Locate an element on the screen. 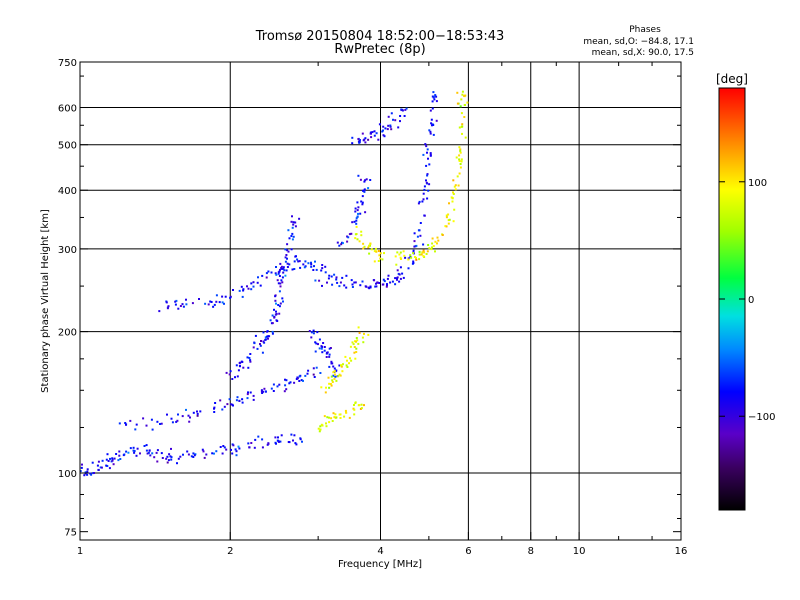 This screenshot has height=600, width=800. y-tick-label: 750 is located at coordinates (67, 63).